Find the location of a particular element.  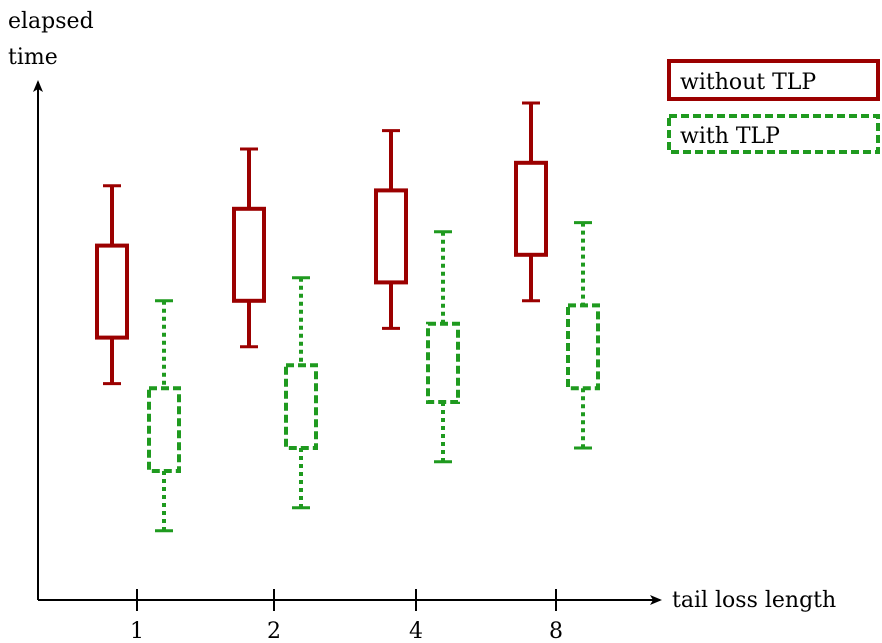

legend: without TLP with TLP is located at coordinates (773, 106).